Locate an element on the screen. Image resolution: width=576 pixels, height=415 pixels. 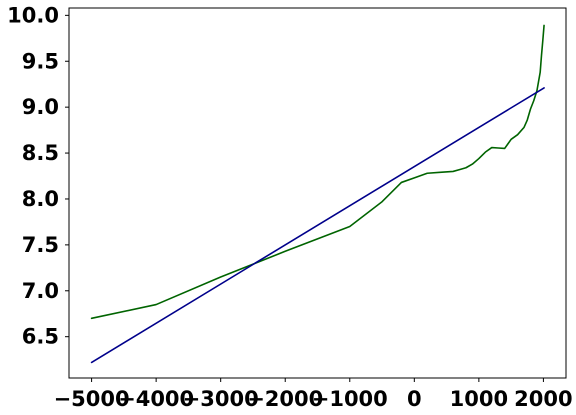
y-tick-label: 8.0 is located at coordinates (40, 199).